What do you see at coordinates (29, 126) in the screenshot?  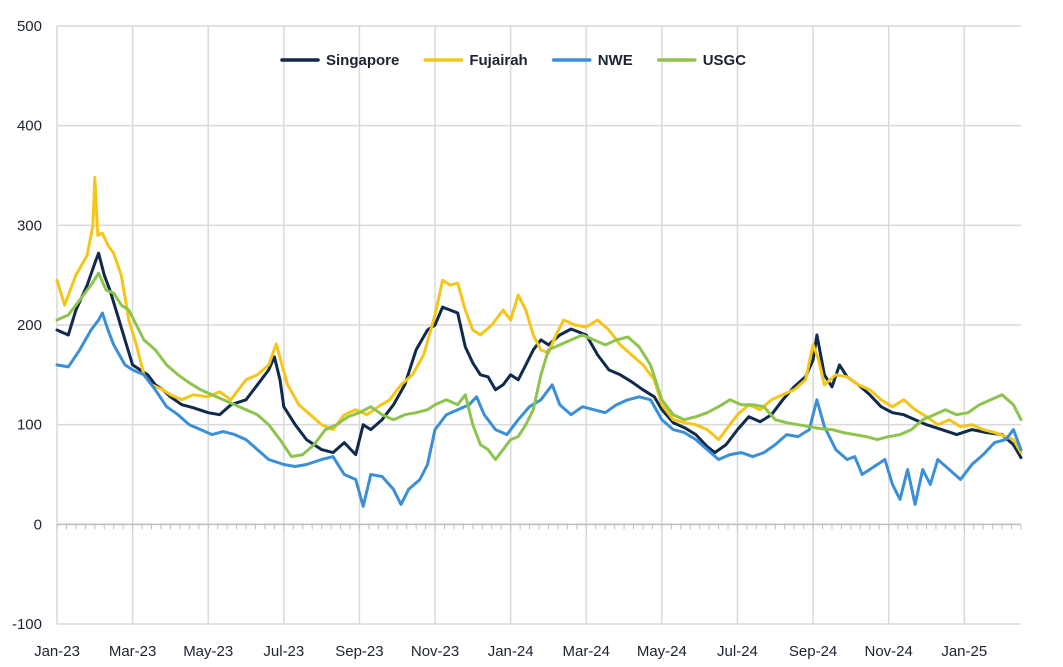 I see `y-tick-label: 400` at bounding box center [29, 126].